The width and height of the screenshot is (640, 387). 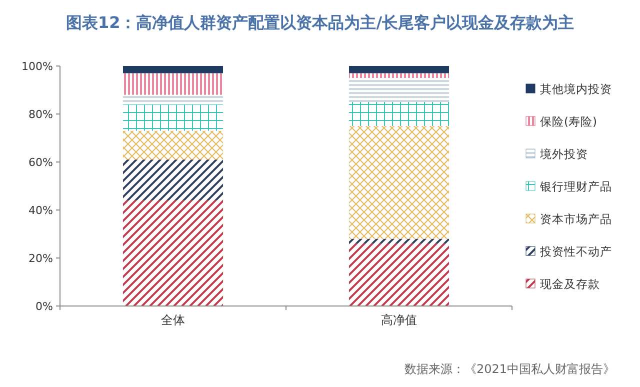 I want to click on y-tick-label: 100%, so click(x=37, y=66).